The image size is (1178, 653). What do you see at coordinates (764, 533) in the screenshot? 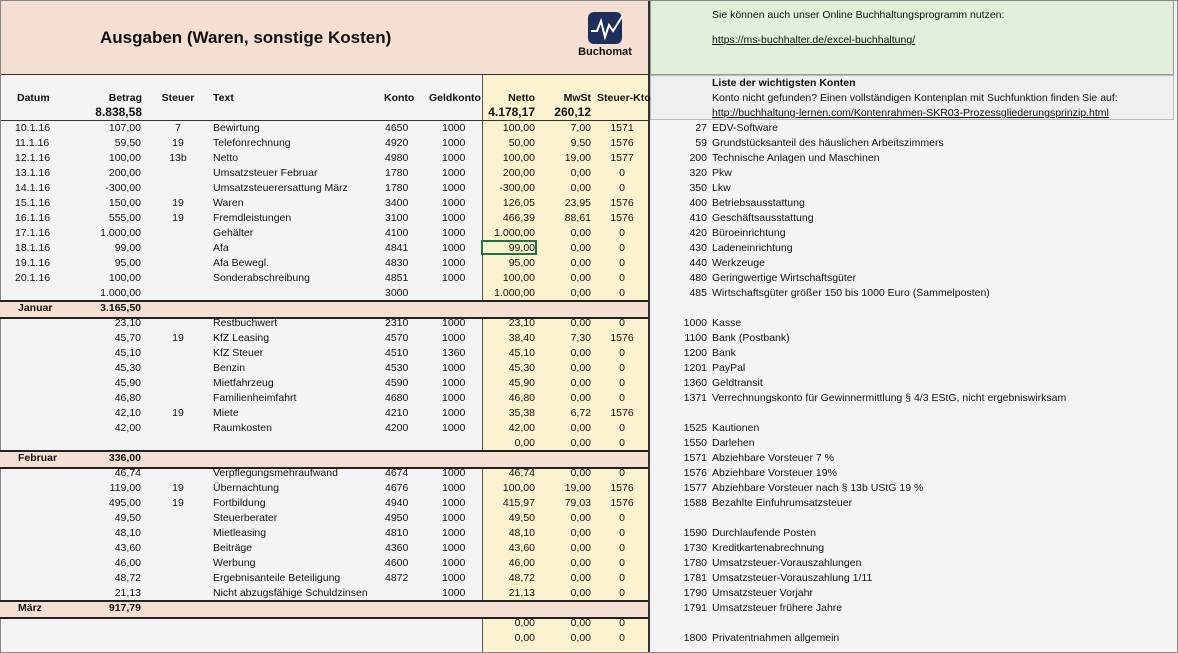
I see `account-label: Durchlaufende Posten` at bounding box center [764, 533].